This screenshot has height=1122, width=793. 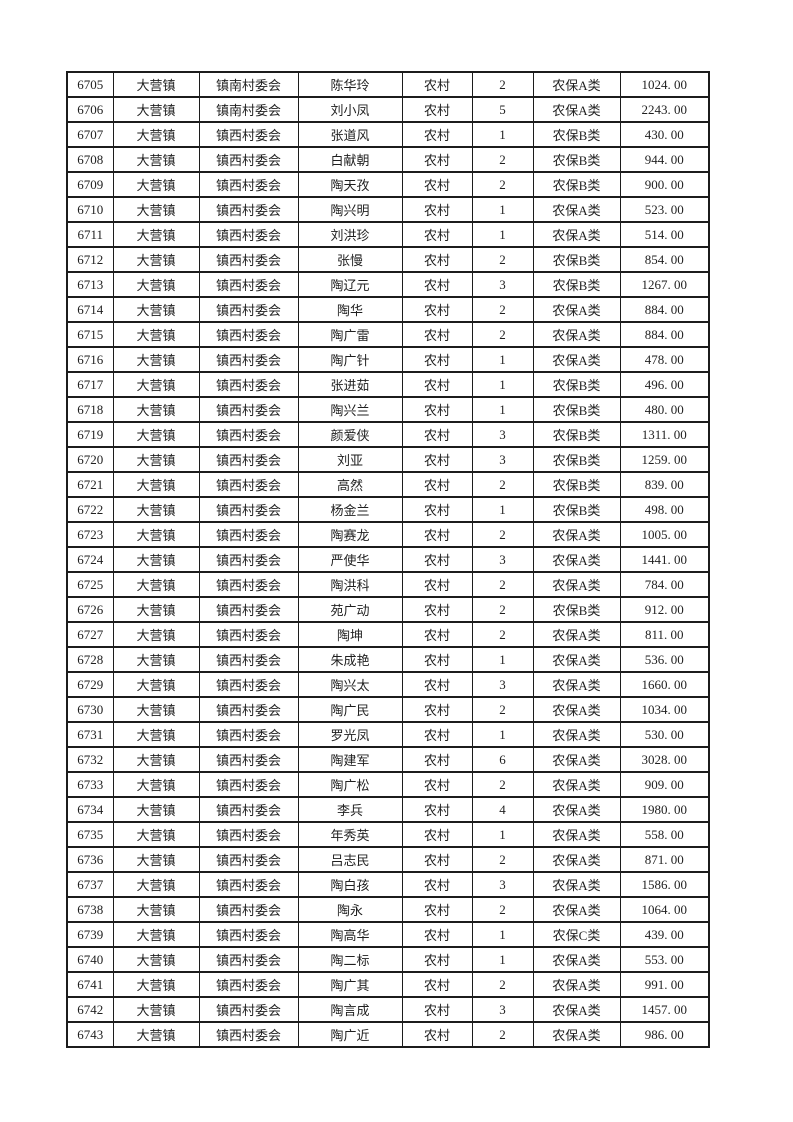 What do you see at coordinates (90, 759) in the screenshot?
I see `serial-number-cell: 6732` at bounding box center [90, 759].